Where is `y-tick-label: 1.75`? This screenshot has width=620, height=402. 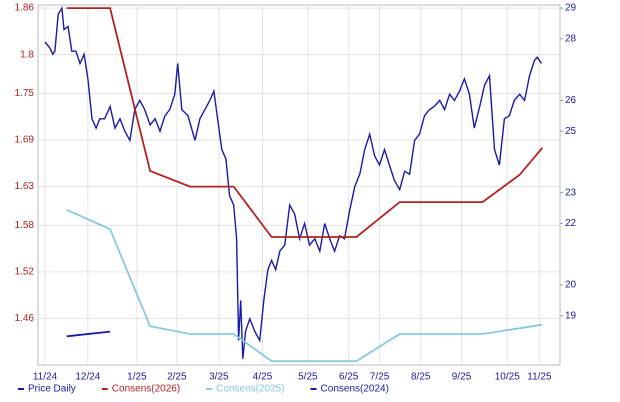 y-tick-label: 1.75 is located at coordinates (25, 93).